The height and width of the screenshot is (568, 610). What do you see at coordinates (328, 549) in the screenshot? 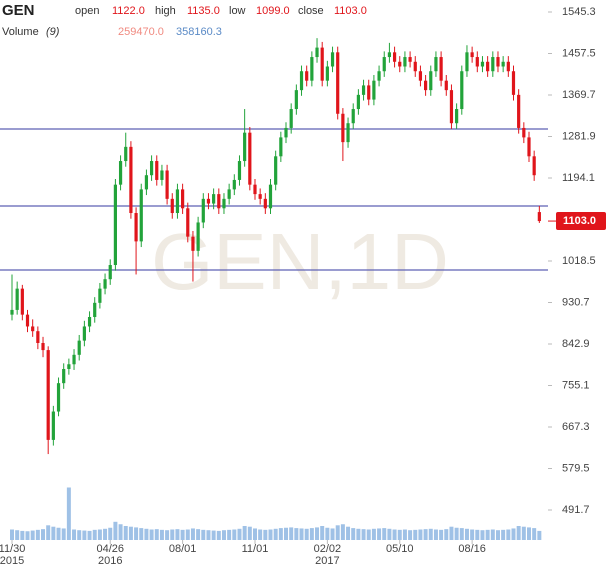
I see `x-tick-label: 02/02` at bounding box center [328, 549].